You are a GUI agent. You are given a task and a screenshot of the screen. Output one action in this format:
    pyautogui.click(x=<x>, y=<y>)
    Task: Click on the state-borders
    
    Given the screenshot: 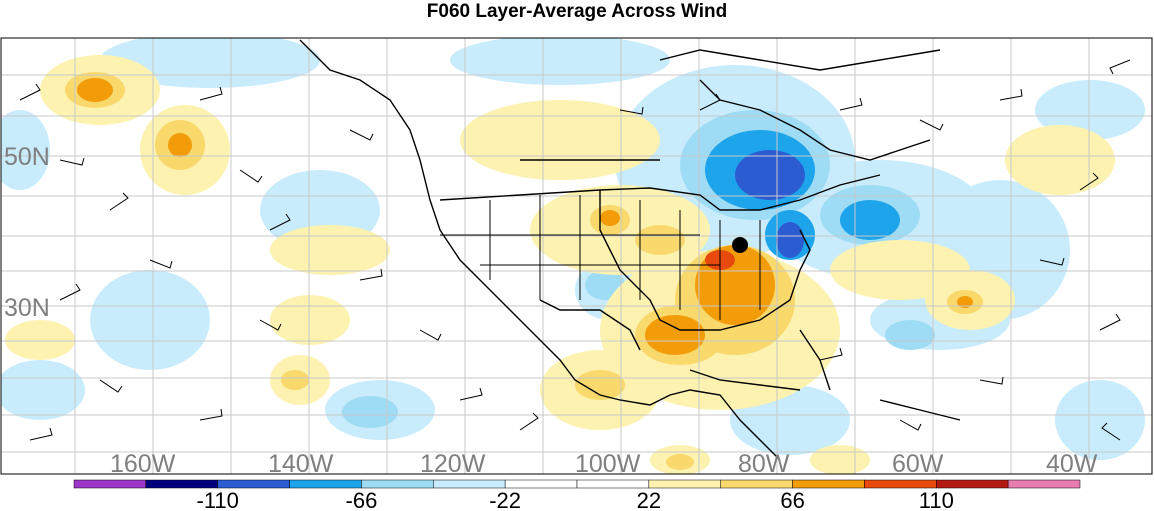 What is the action you would take?
    pyautogui.click(x=600, y=257)
    